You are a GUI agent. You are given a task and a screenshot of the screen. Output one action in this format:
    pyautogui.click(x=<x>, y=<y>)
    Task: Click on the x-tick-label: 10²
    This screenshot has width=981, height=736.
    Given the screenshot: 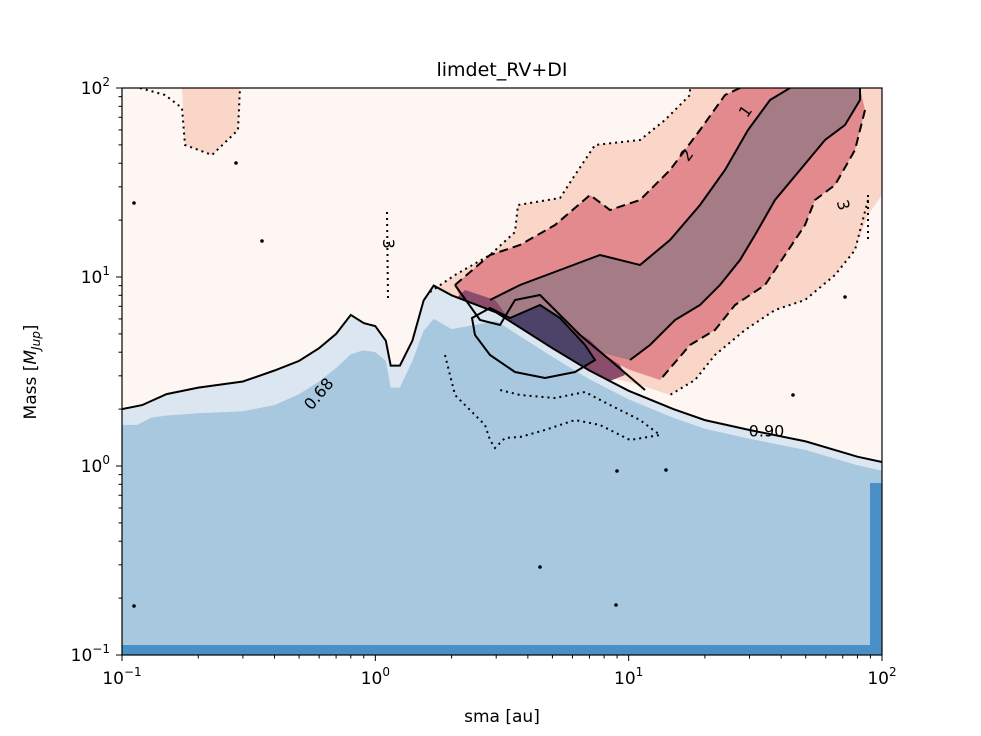 What is the action you would take?
    pyautogui.click(x=881, y=677)
    